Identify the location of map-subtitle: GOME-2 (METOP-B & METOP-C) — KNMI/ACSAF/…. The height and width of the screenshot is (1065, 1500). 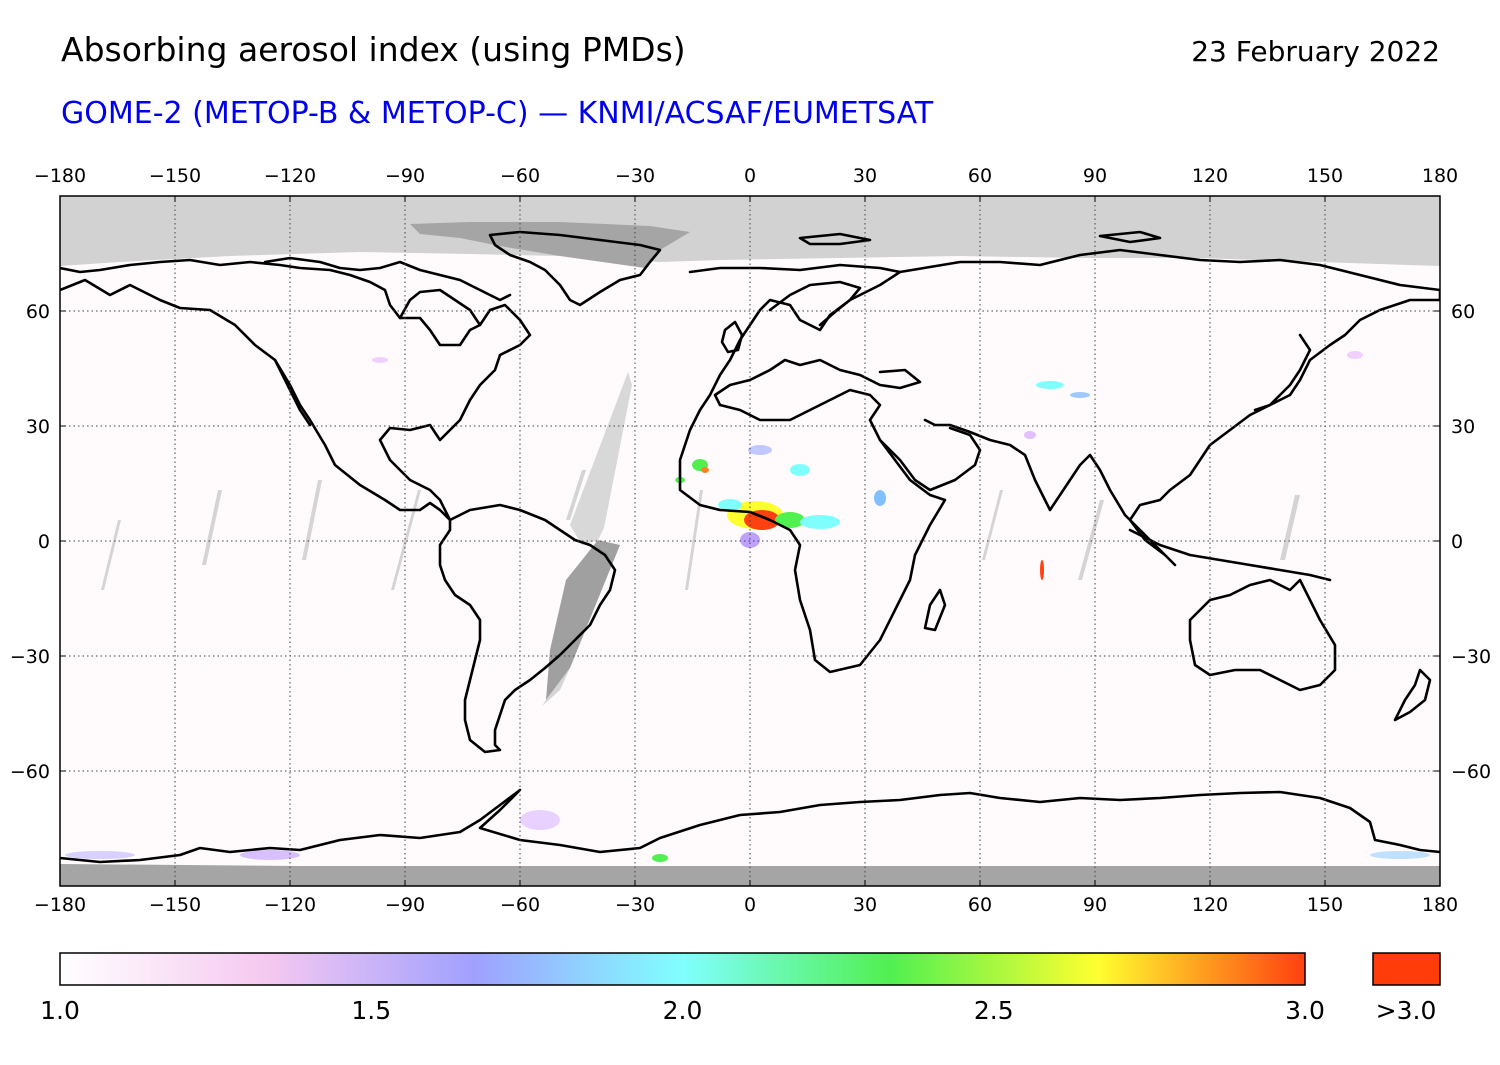
(497, 113).